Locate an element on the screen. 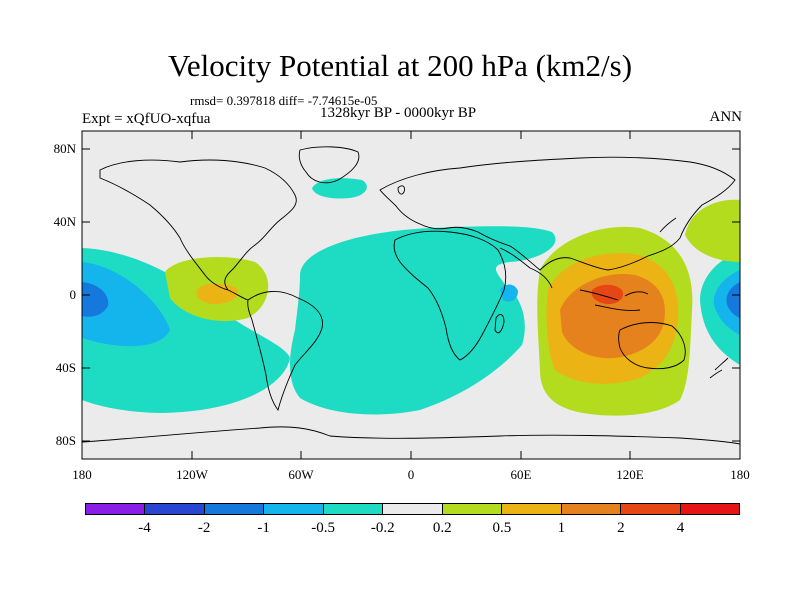 This screenshot has width=800, height=600. coast-central-america is located at coordinates (238, 295).